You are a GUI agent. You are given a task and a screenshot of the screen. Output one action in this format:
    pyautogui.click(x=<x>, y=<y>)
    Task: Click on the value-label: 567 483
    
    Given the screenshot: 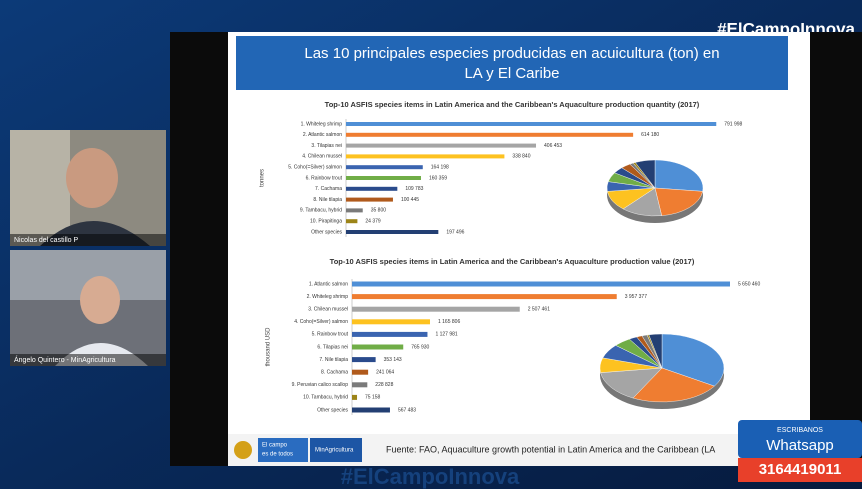 What is the action you would take?
    pyautogui.click(x=407, y=410)
    